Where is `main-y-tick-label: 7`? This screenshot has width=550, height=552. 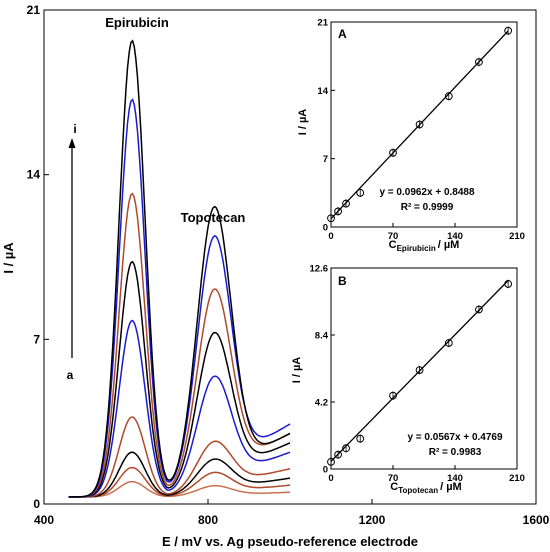
main-y-tick-label: 7 is located at coordinates (36, 339).